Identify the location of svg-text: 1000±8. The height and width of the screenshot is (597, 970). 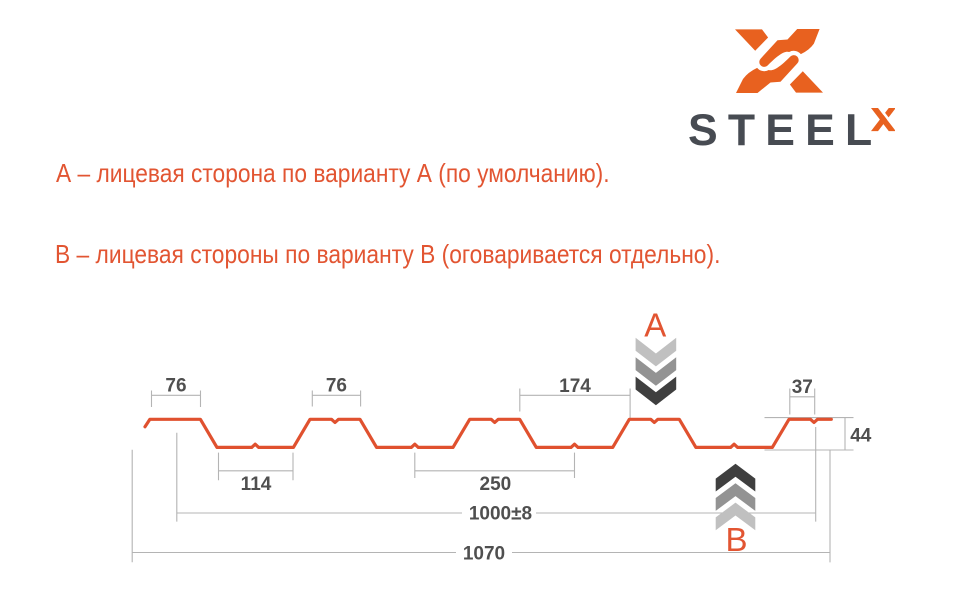
(500, 514).